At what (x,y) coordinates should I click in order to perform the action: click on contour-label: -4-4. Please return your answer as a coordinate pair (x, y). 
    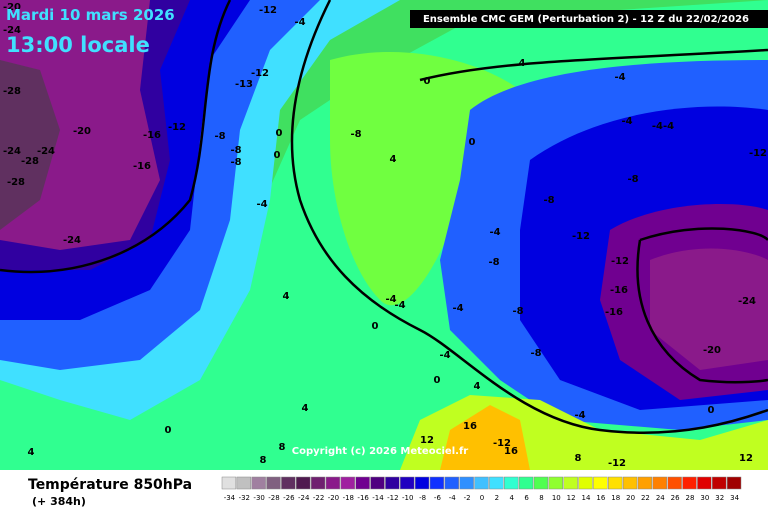
    Looking at the image, I should click on (663, 126).